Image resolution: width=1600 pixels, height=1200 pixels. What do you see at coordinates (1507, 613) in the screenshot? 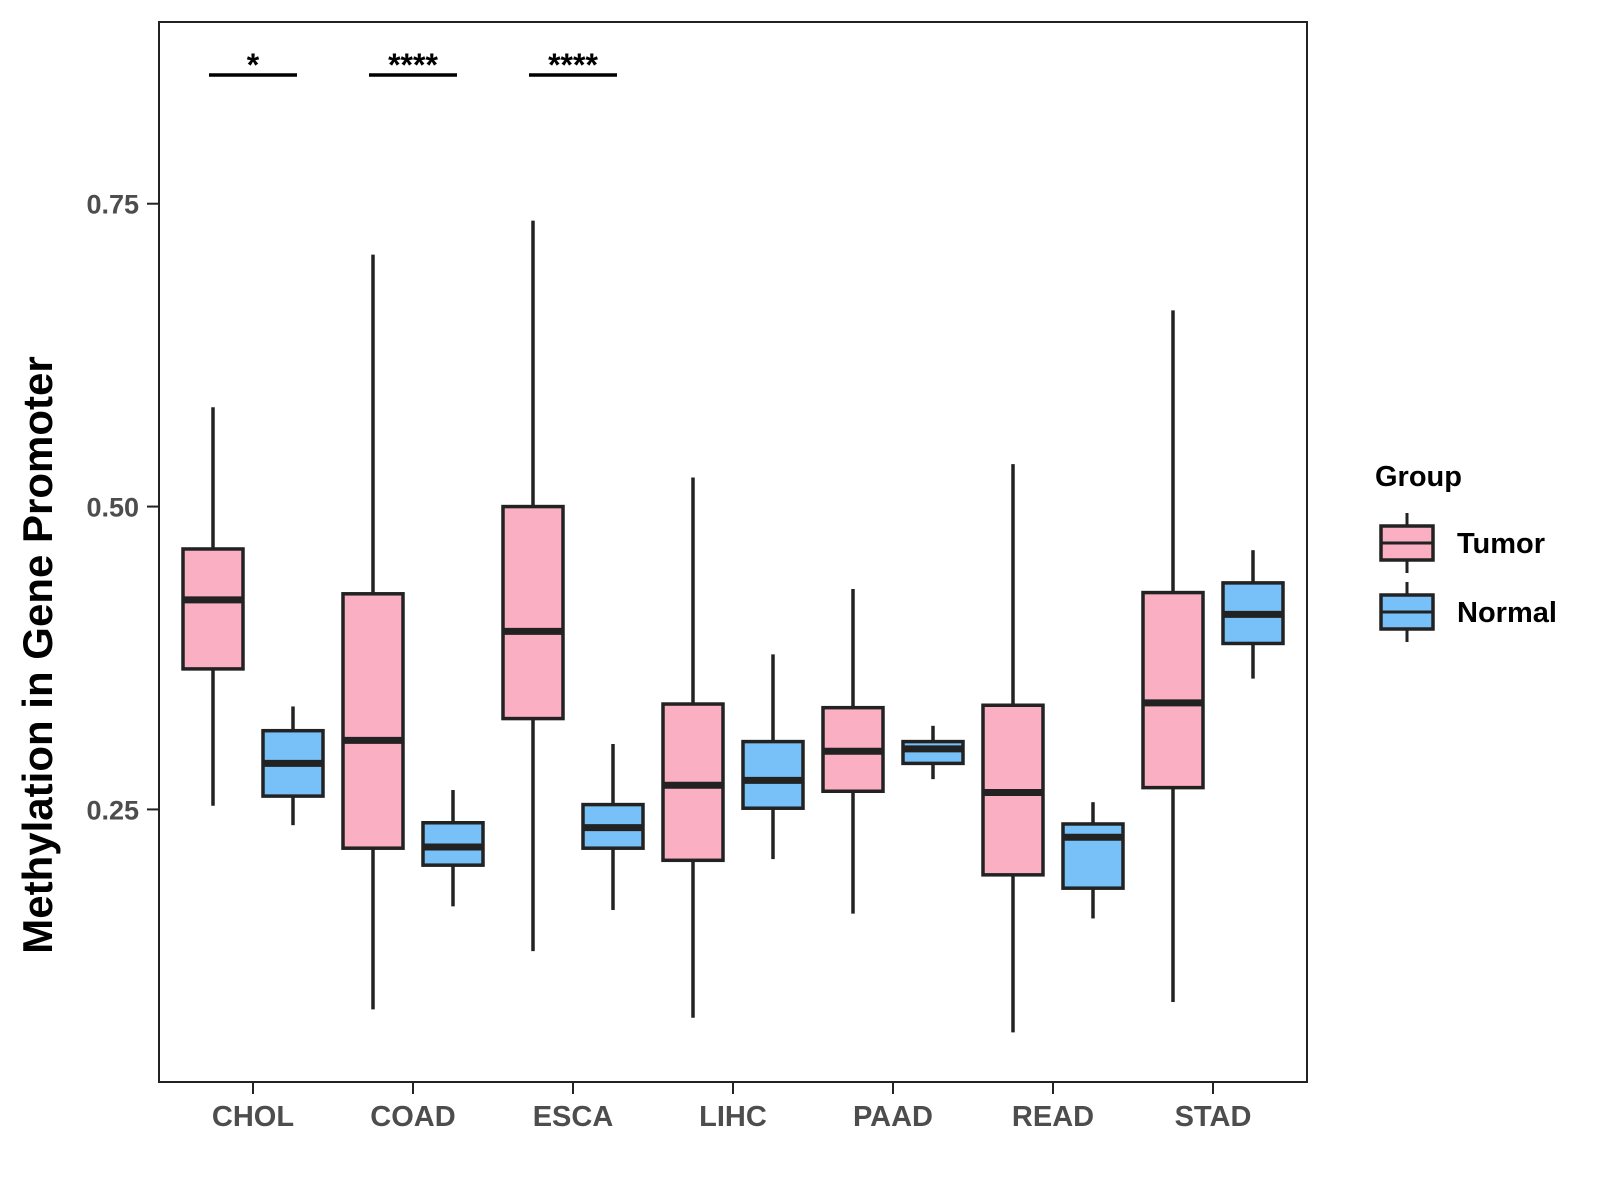
I see `legend-label: Normal` at bounding box center [1507, 613].